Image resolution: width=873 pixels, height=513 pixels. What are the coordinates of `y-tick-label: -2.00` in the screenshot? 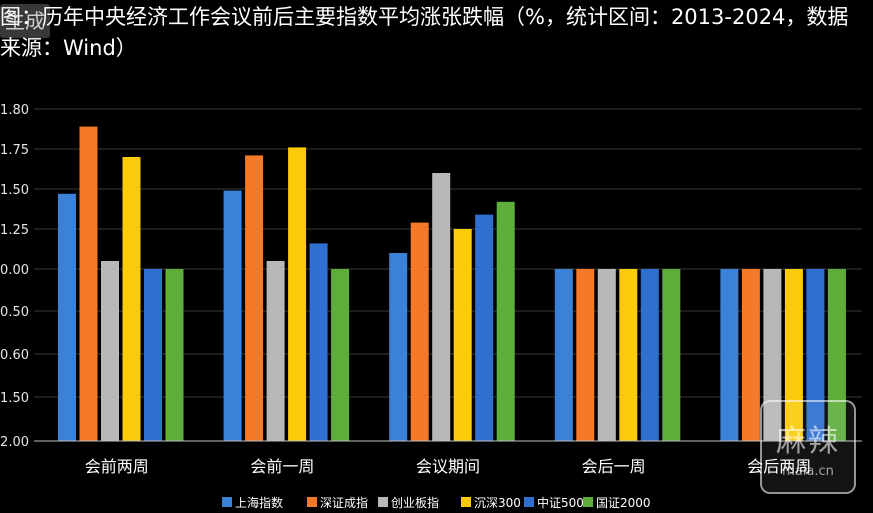 It's located at (14, 442).